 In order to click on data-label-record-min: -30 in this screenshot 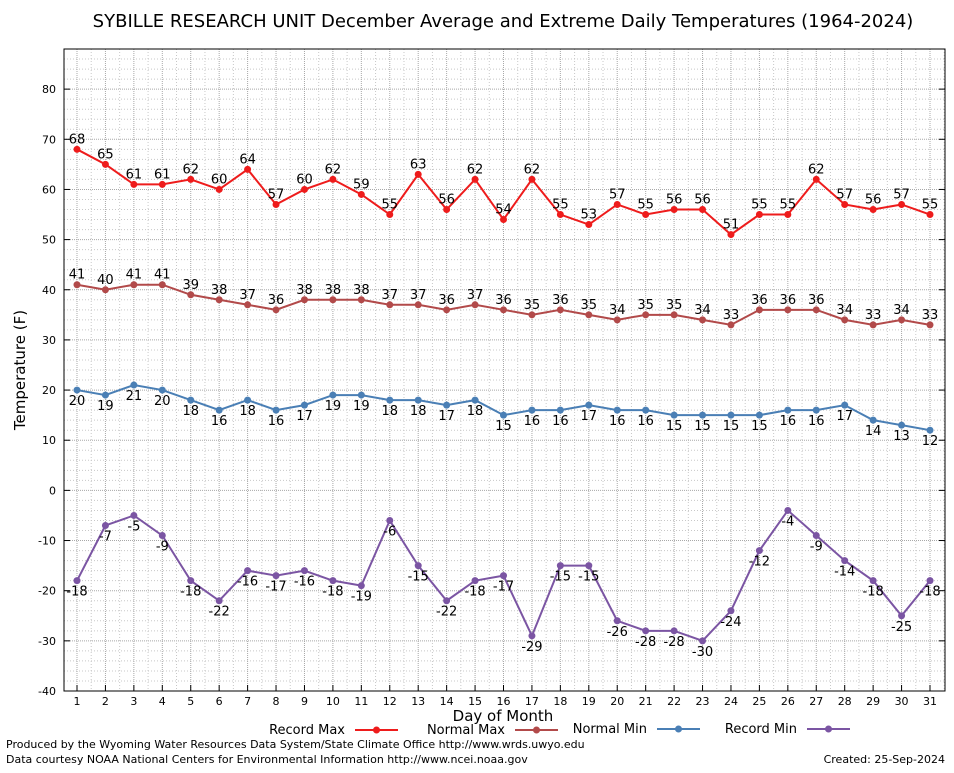, I will do `click(702, 652)`.